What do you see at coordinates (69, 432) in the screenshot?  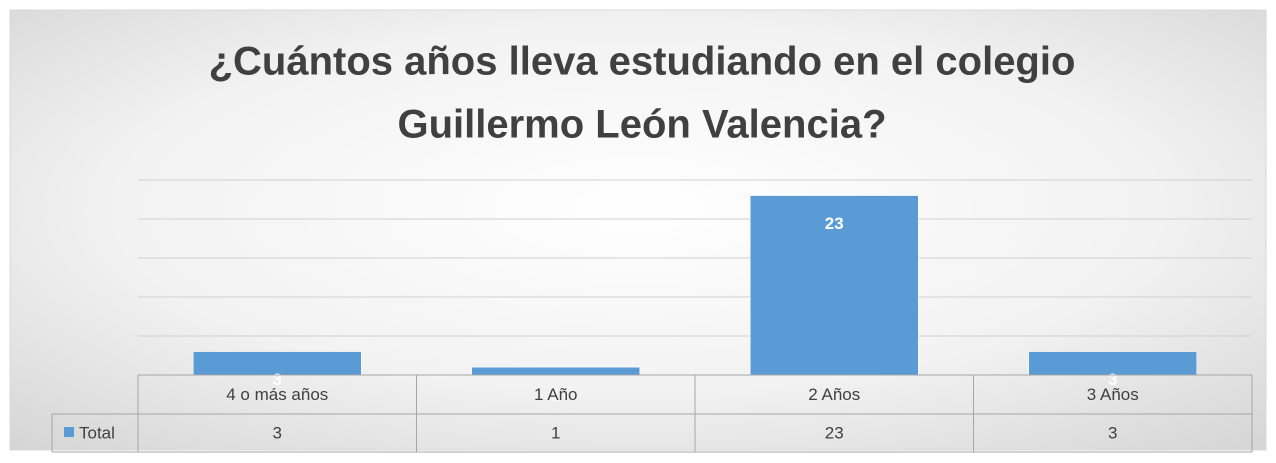 I see `legend-key` at bounding box center [69, 432].